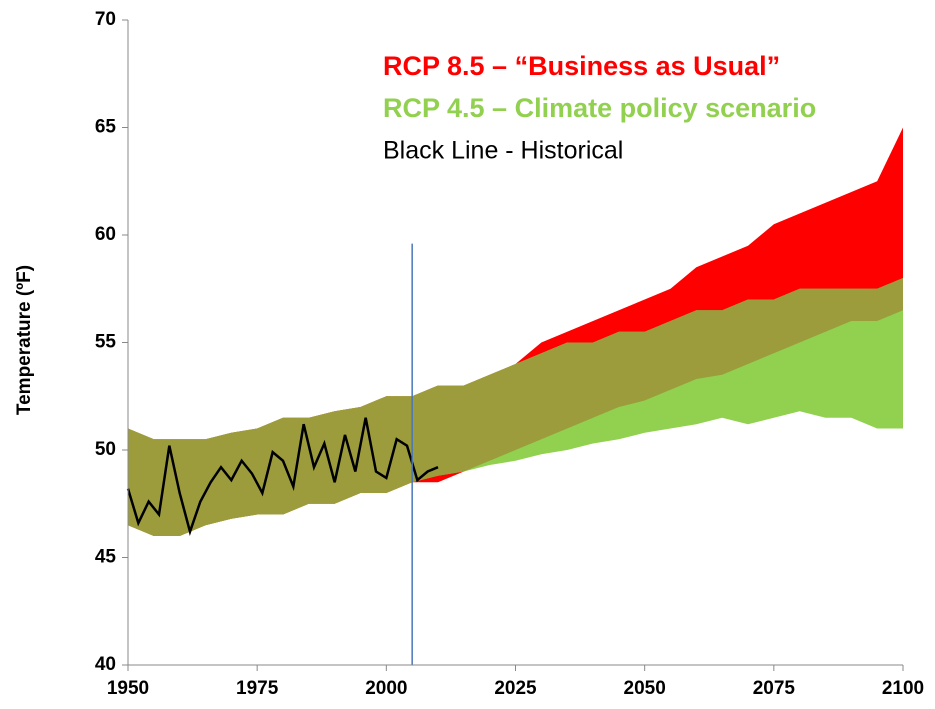 This screenshot has width=935, height=709. I want to click on legend-entry: RCP 8.5 – “Business as Usual”, so click(581, 66).